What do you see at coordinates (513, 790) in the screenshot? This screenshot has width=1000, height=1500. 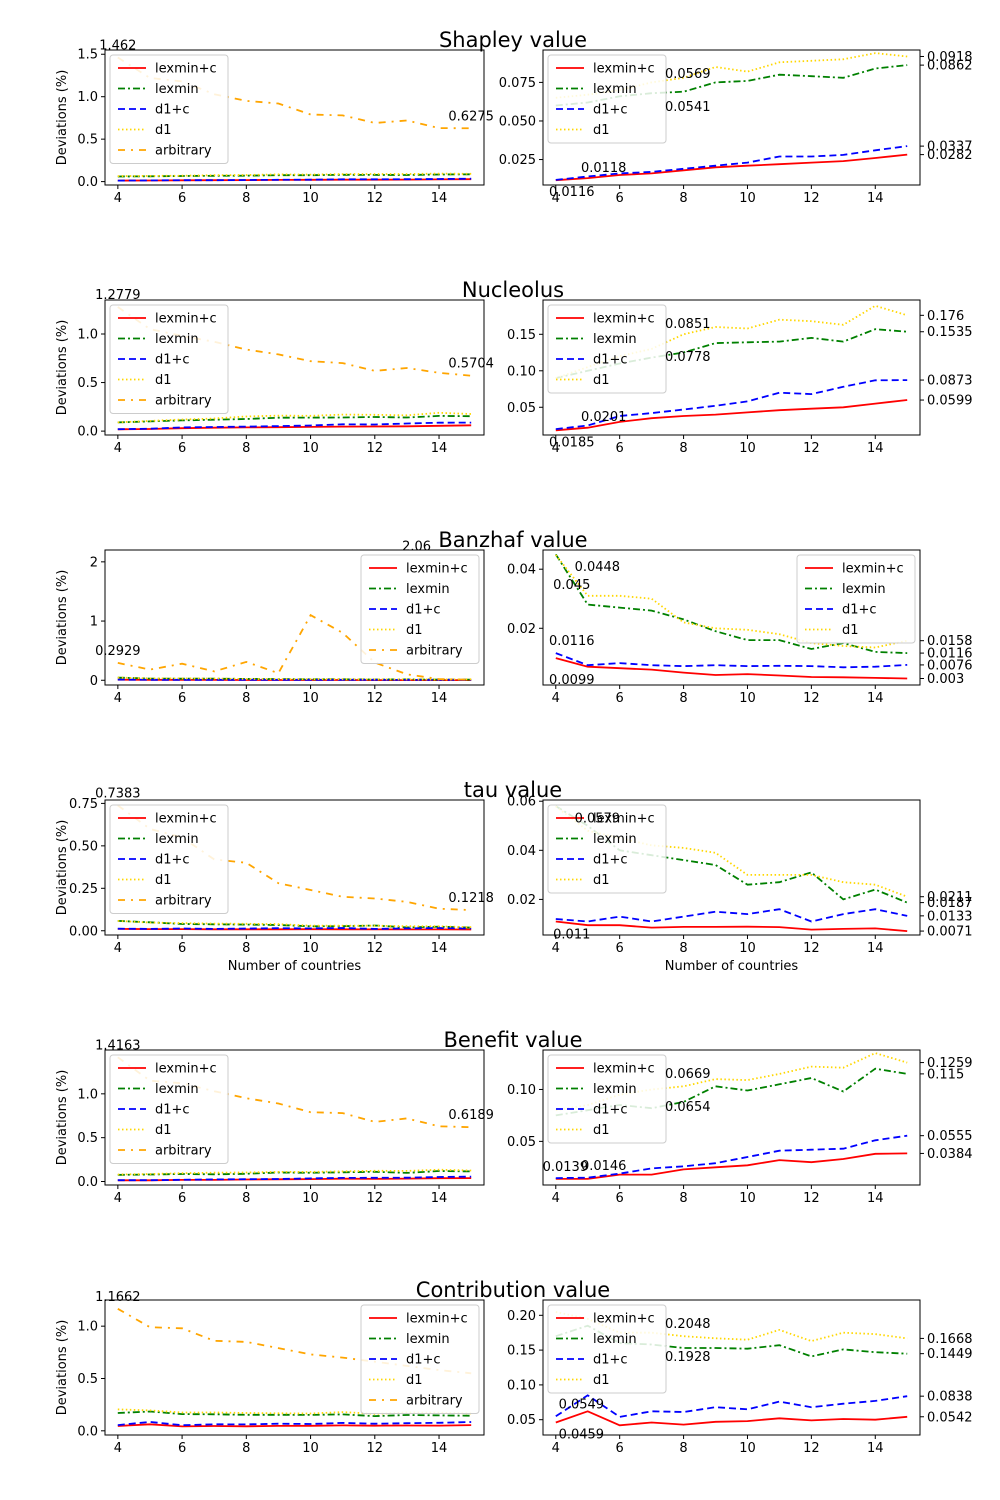 I see `row-title: tau value` at bounding box center [513, 790].